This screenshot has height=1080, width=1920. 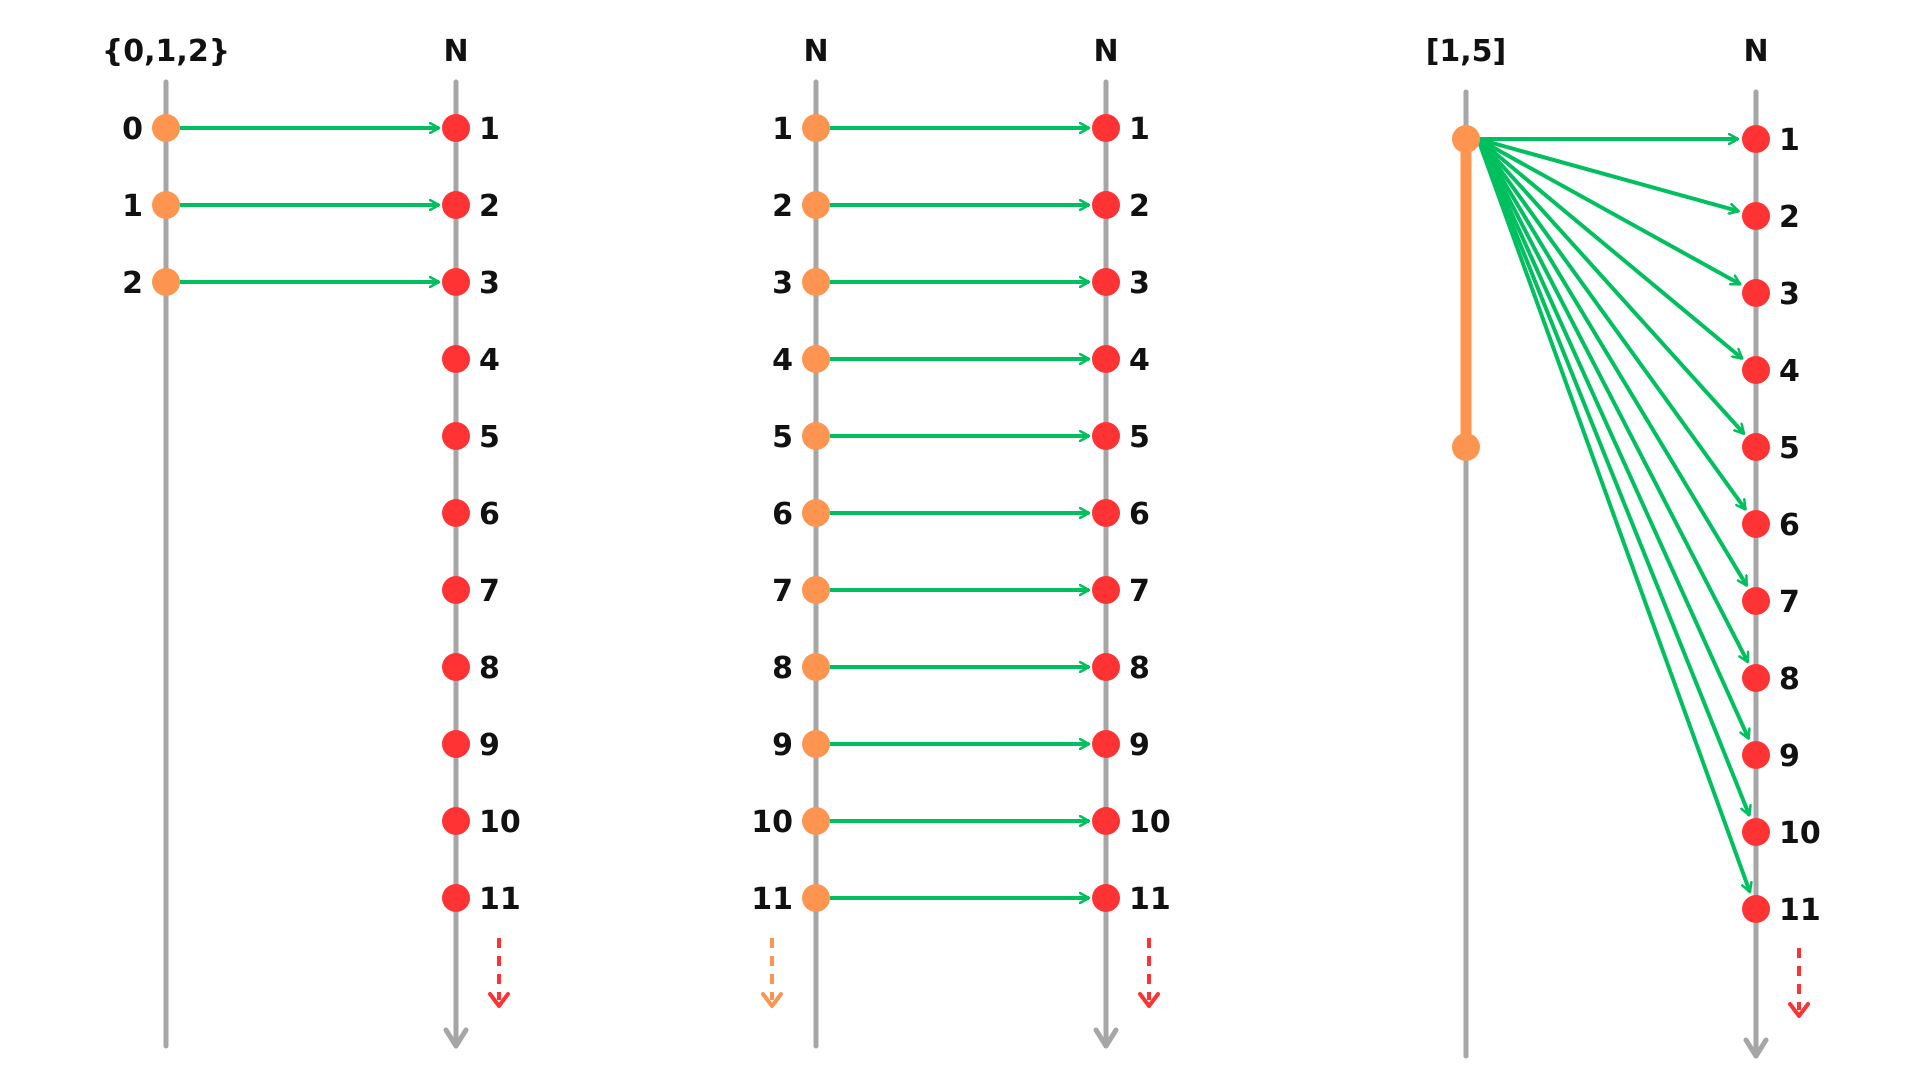 I want to click on panel1-target-label: 11, so click(x=500, y=899).